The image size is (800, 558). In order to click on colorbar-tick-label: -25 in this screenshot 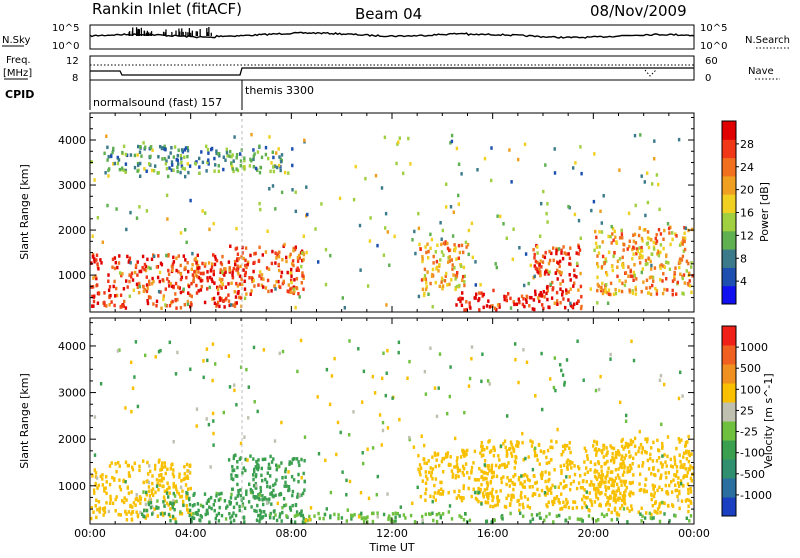, I will do `click(749, 432)`.